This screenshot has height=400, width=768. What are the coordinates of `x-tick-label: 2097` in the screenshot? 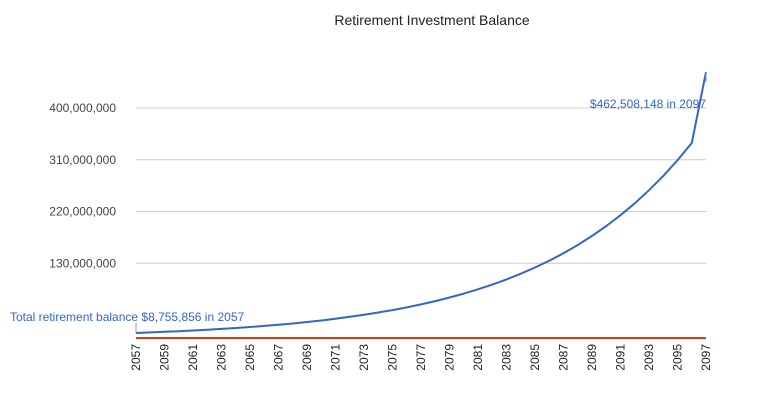 It's located at (706, 357).